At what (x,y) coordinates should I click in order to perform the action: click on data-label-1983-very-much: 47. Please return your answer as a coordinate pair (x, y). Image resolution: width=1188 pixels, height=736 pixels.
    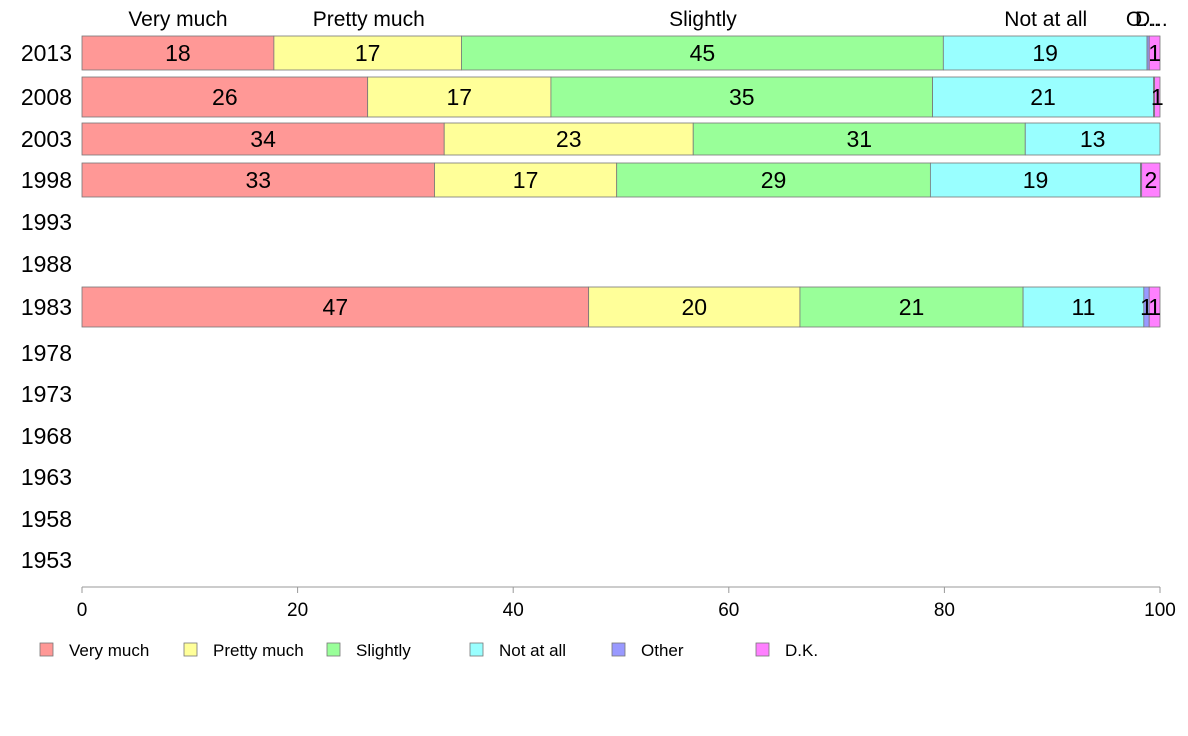
    Looking at the image, I should click on (336, 307).